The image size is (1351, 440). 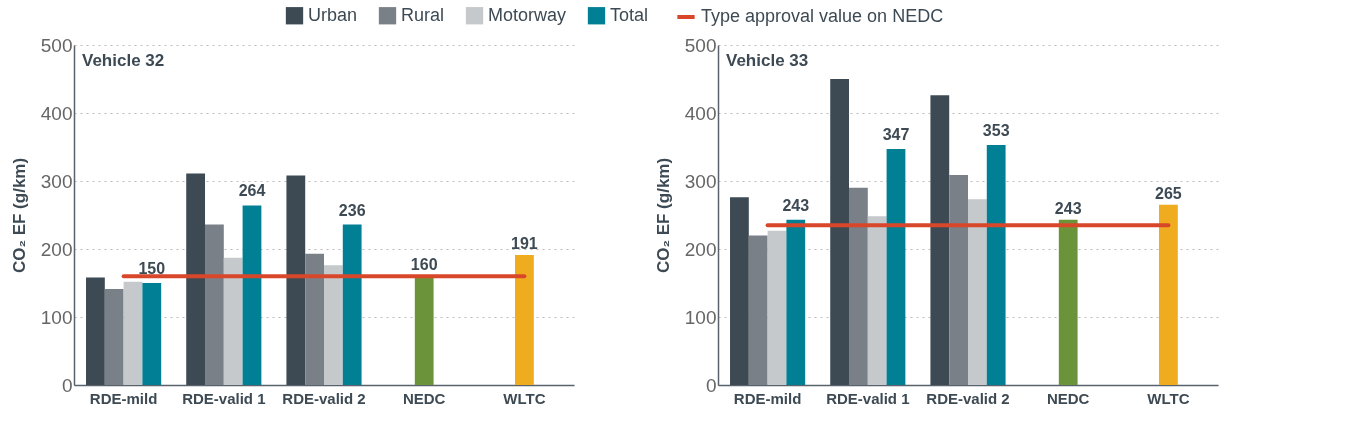 What do you see at coordinates (524, 244) in the screenshot?
I see `data-label: 191` at bounding box center [524, 244].